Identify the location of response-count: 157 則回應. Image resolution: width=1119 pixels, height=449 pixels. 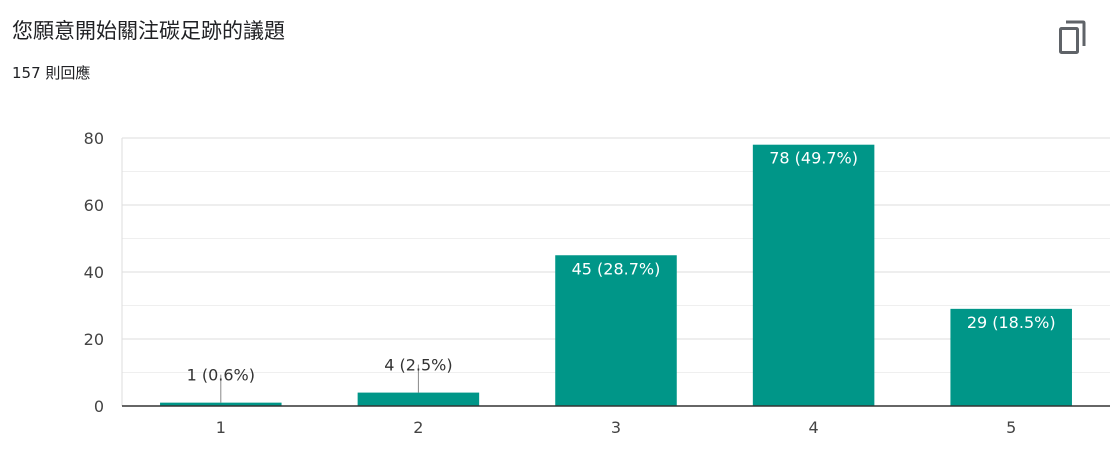
(51, 73).